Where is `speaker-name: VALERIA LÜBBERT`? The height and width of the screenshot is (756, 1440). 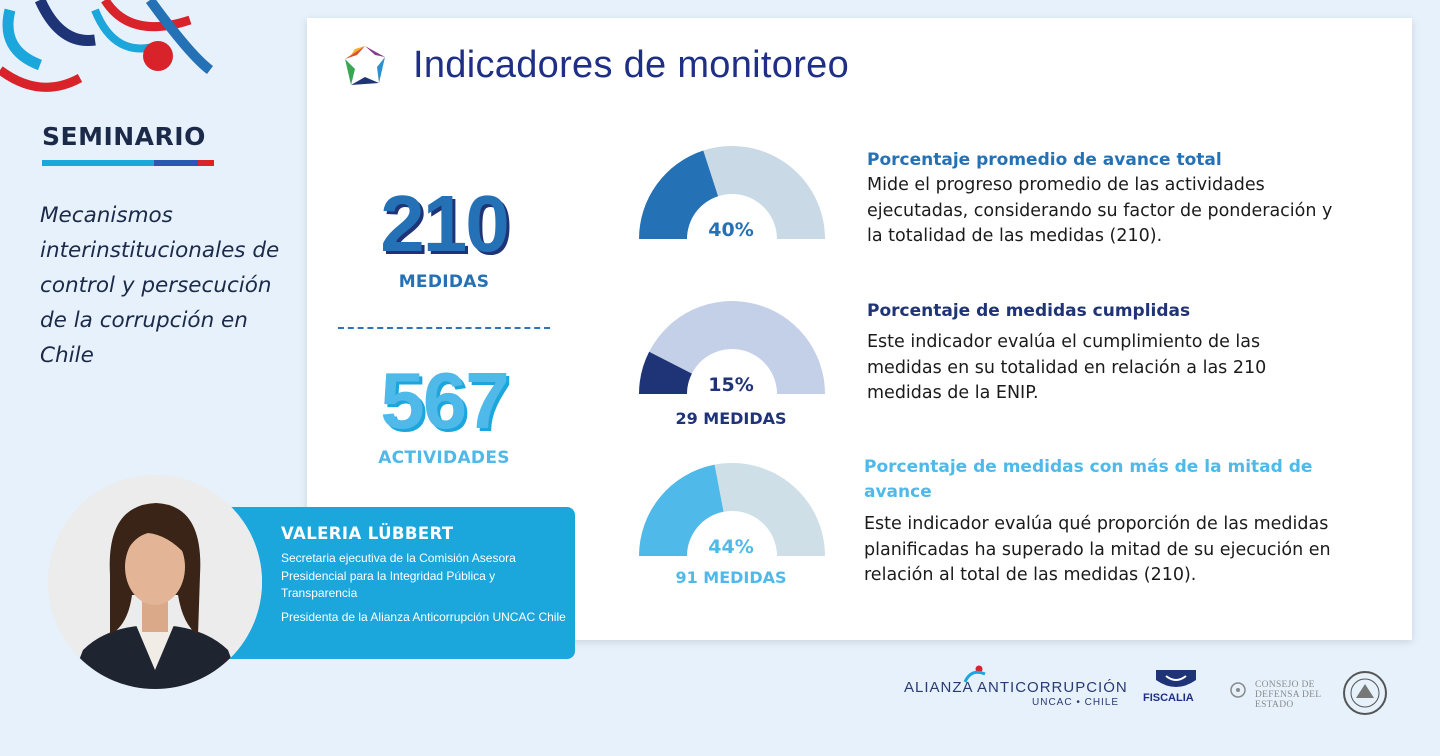 speaker-name: VALERIA LÜBBERT is located at coordinates (367, 533).